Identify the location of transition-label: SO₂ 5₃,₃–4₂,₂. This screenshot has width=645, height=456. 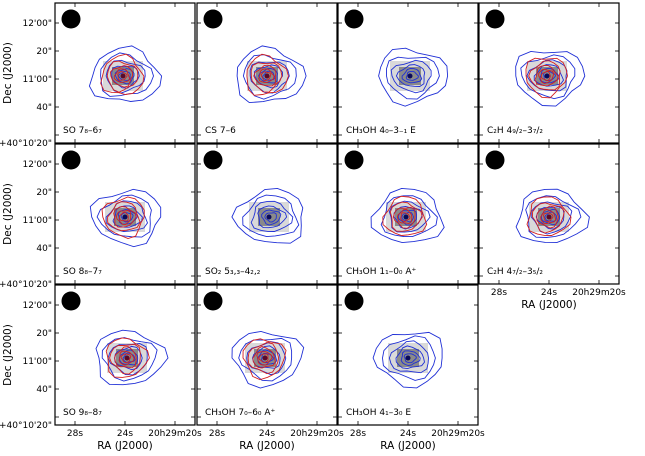
(233, 272).